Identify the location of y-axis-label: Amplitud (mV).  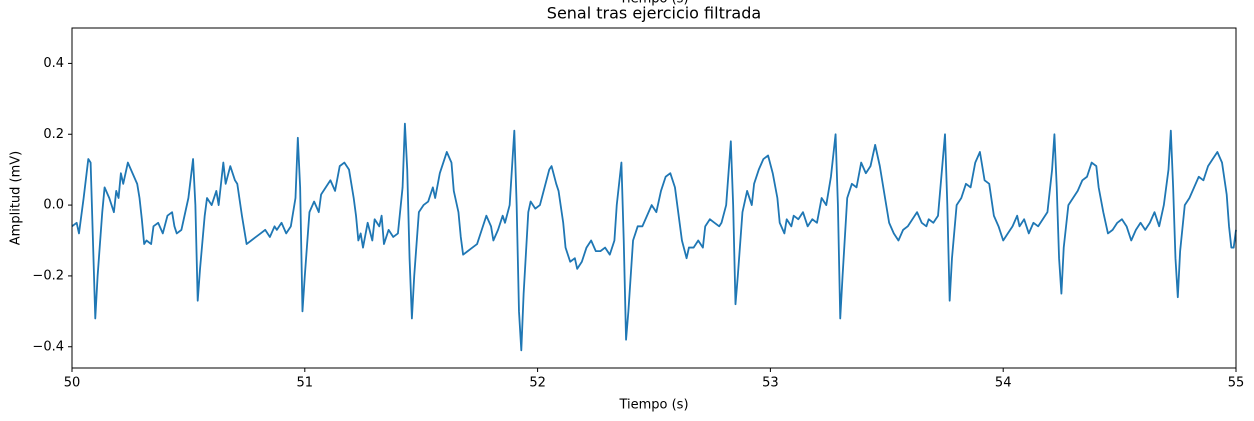
(16, 198).